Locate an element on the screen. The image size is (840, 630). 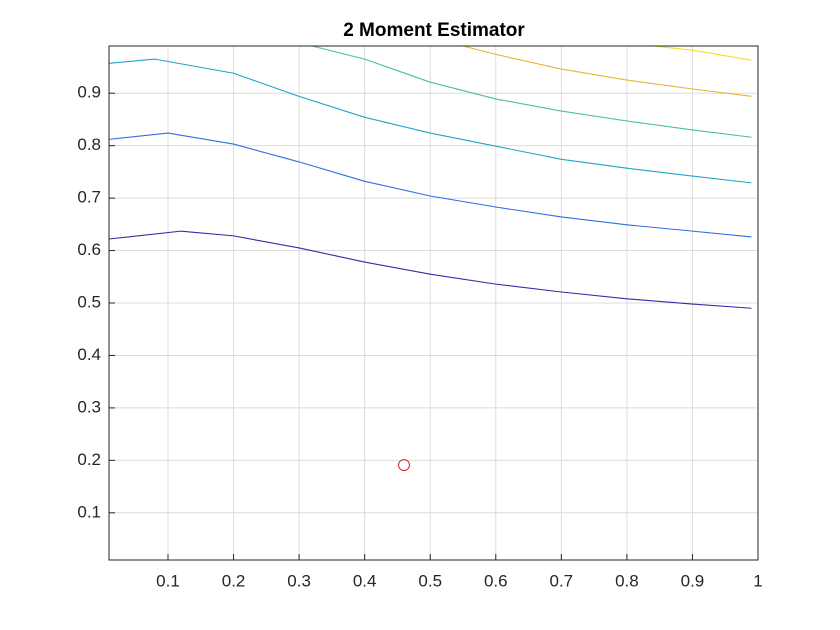
x-tick-label: 0.8 is located at coordinates (627, 580).